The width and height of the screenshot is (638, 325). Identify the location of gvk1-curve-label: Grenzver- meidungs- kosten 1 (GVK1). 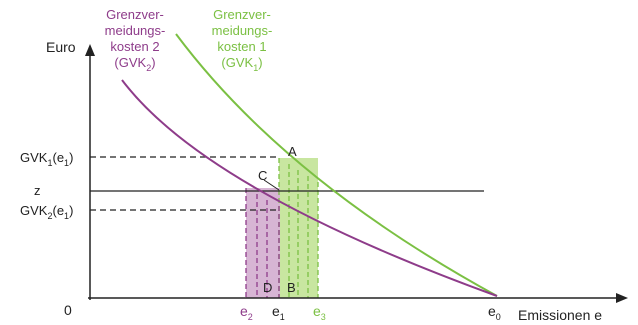
(242, 40).